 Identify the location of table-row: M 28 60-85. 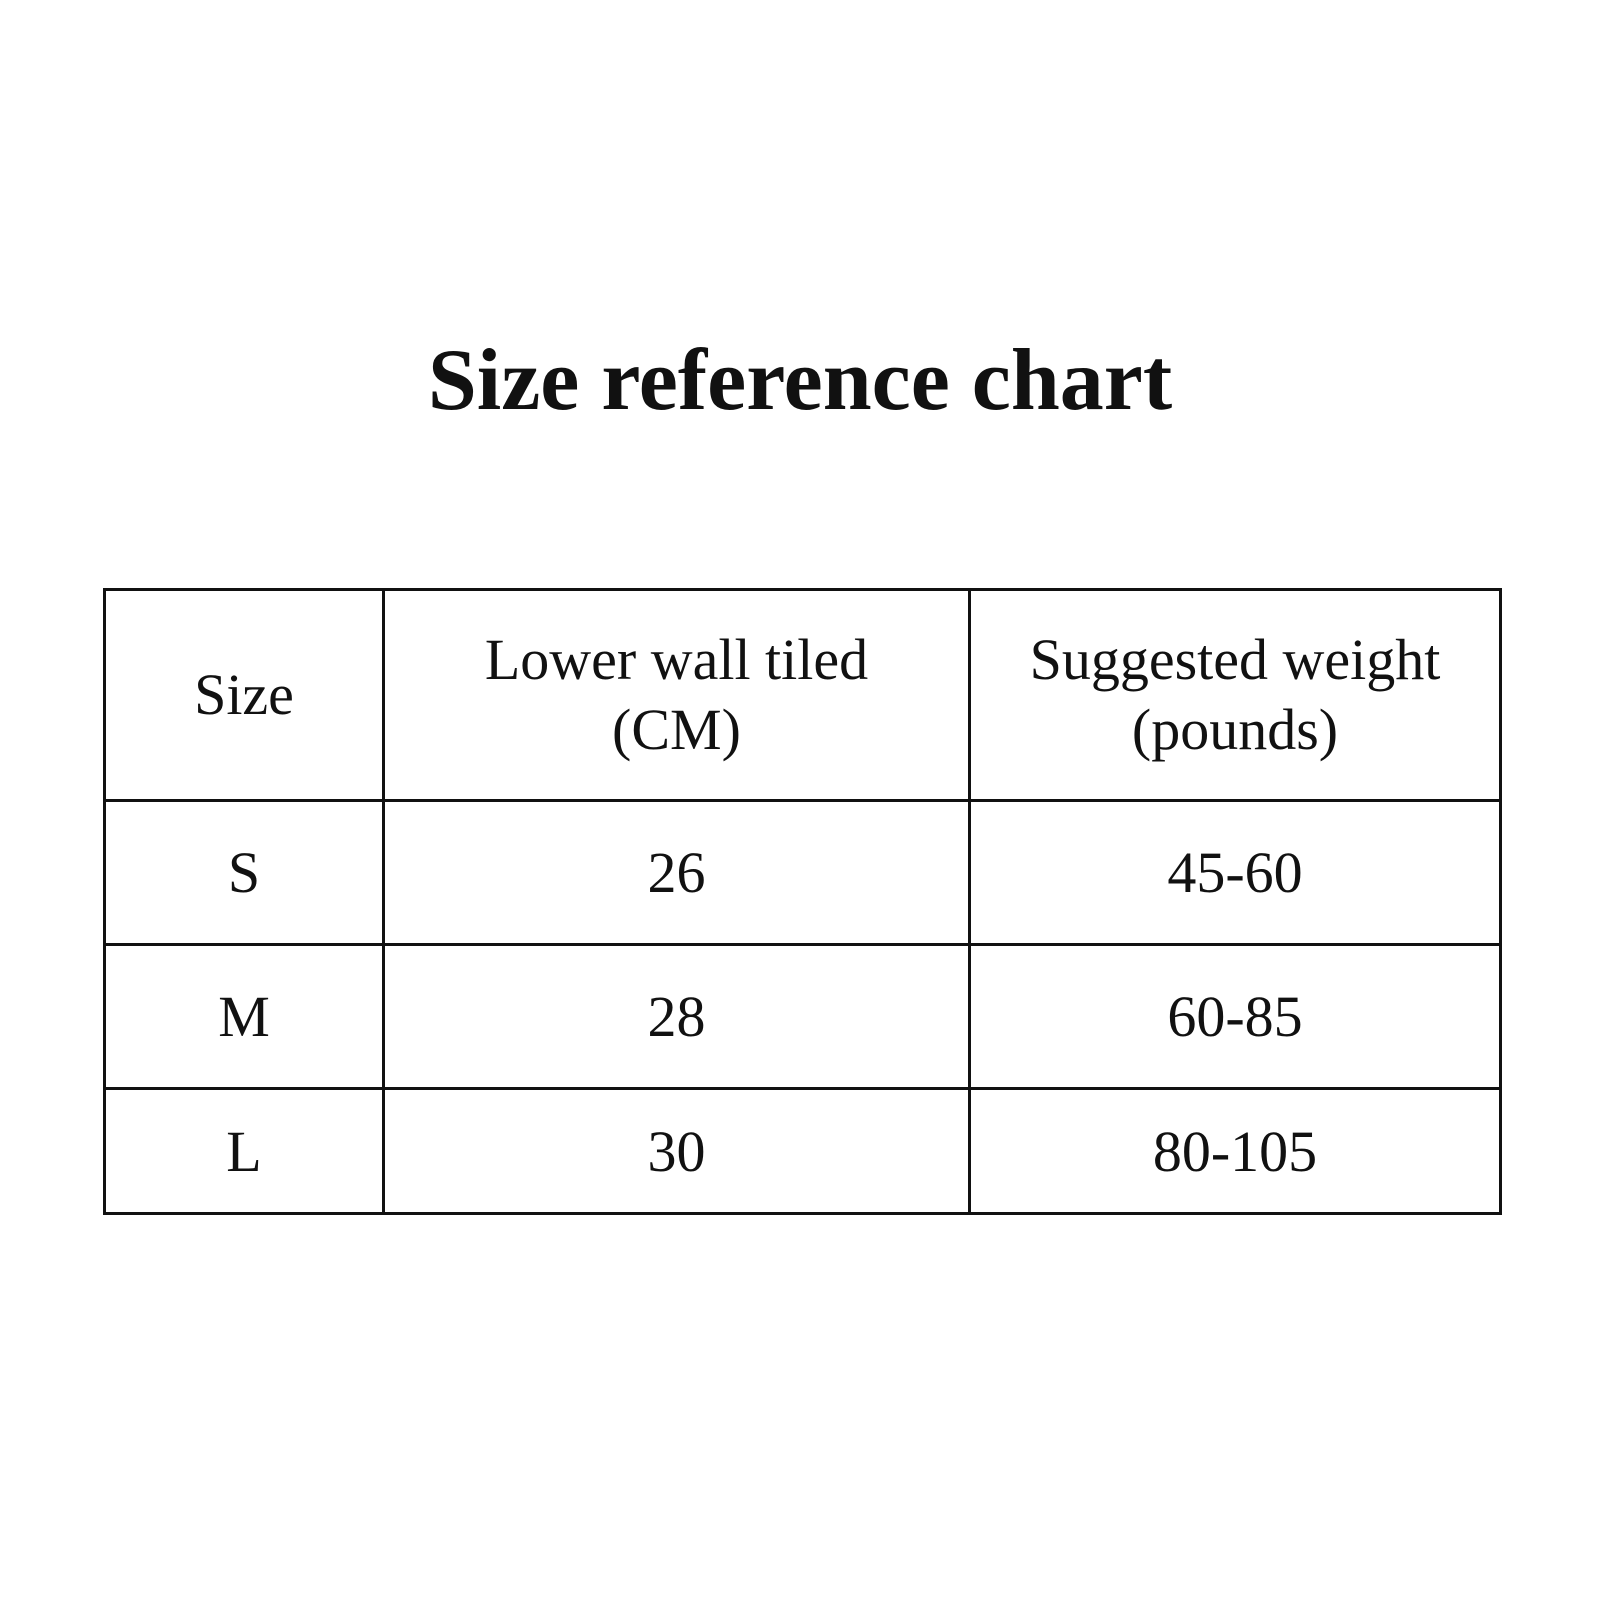
(802, 1016).